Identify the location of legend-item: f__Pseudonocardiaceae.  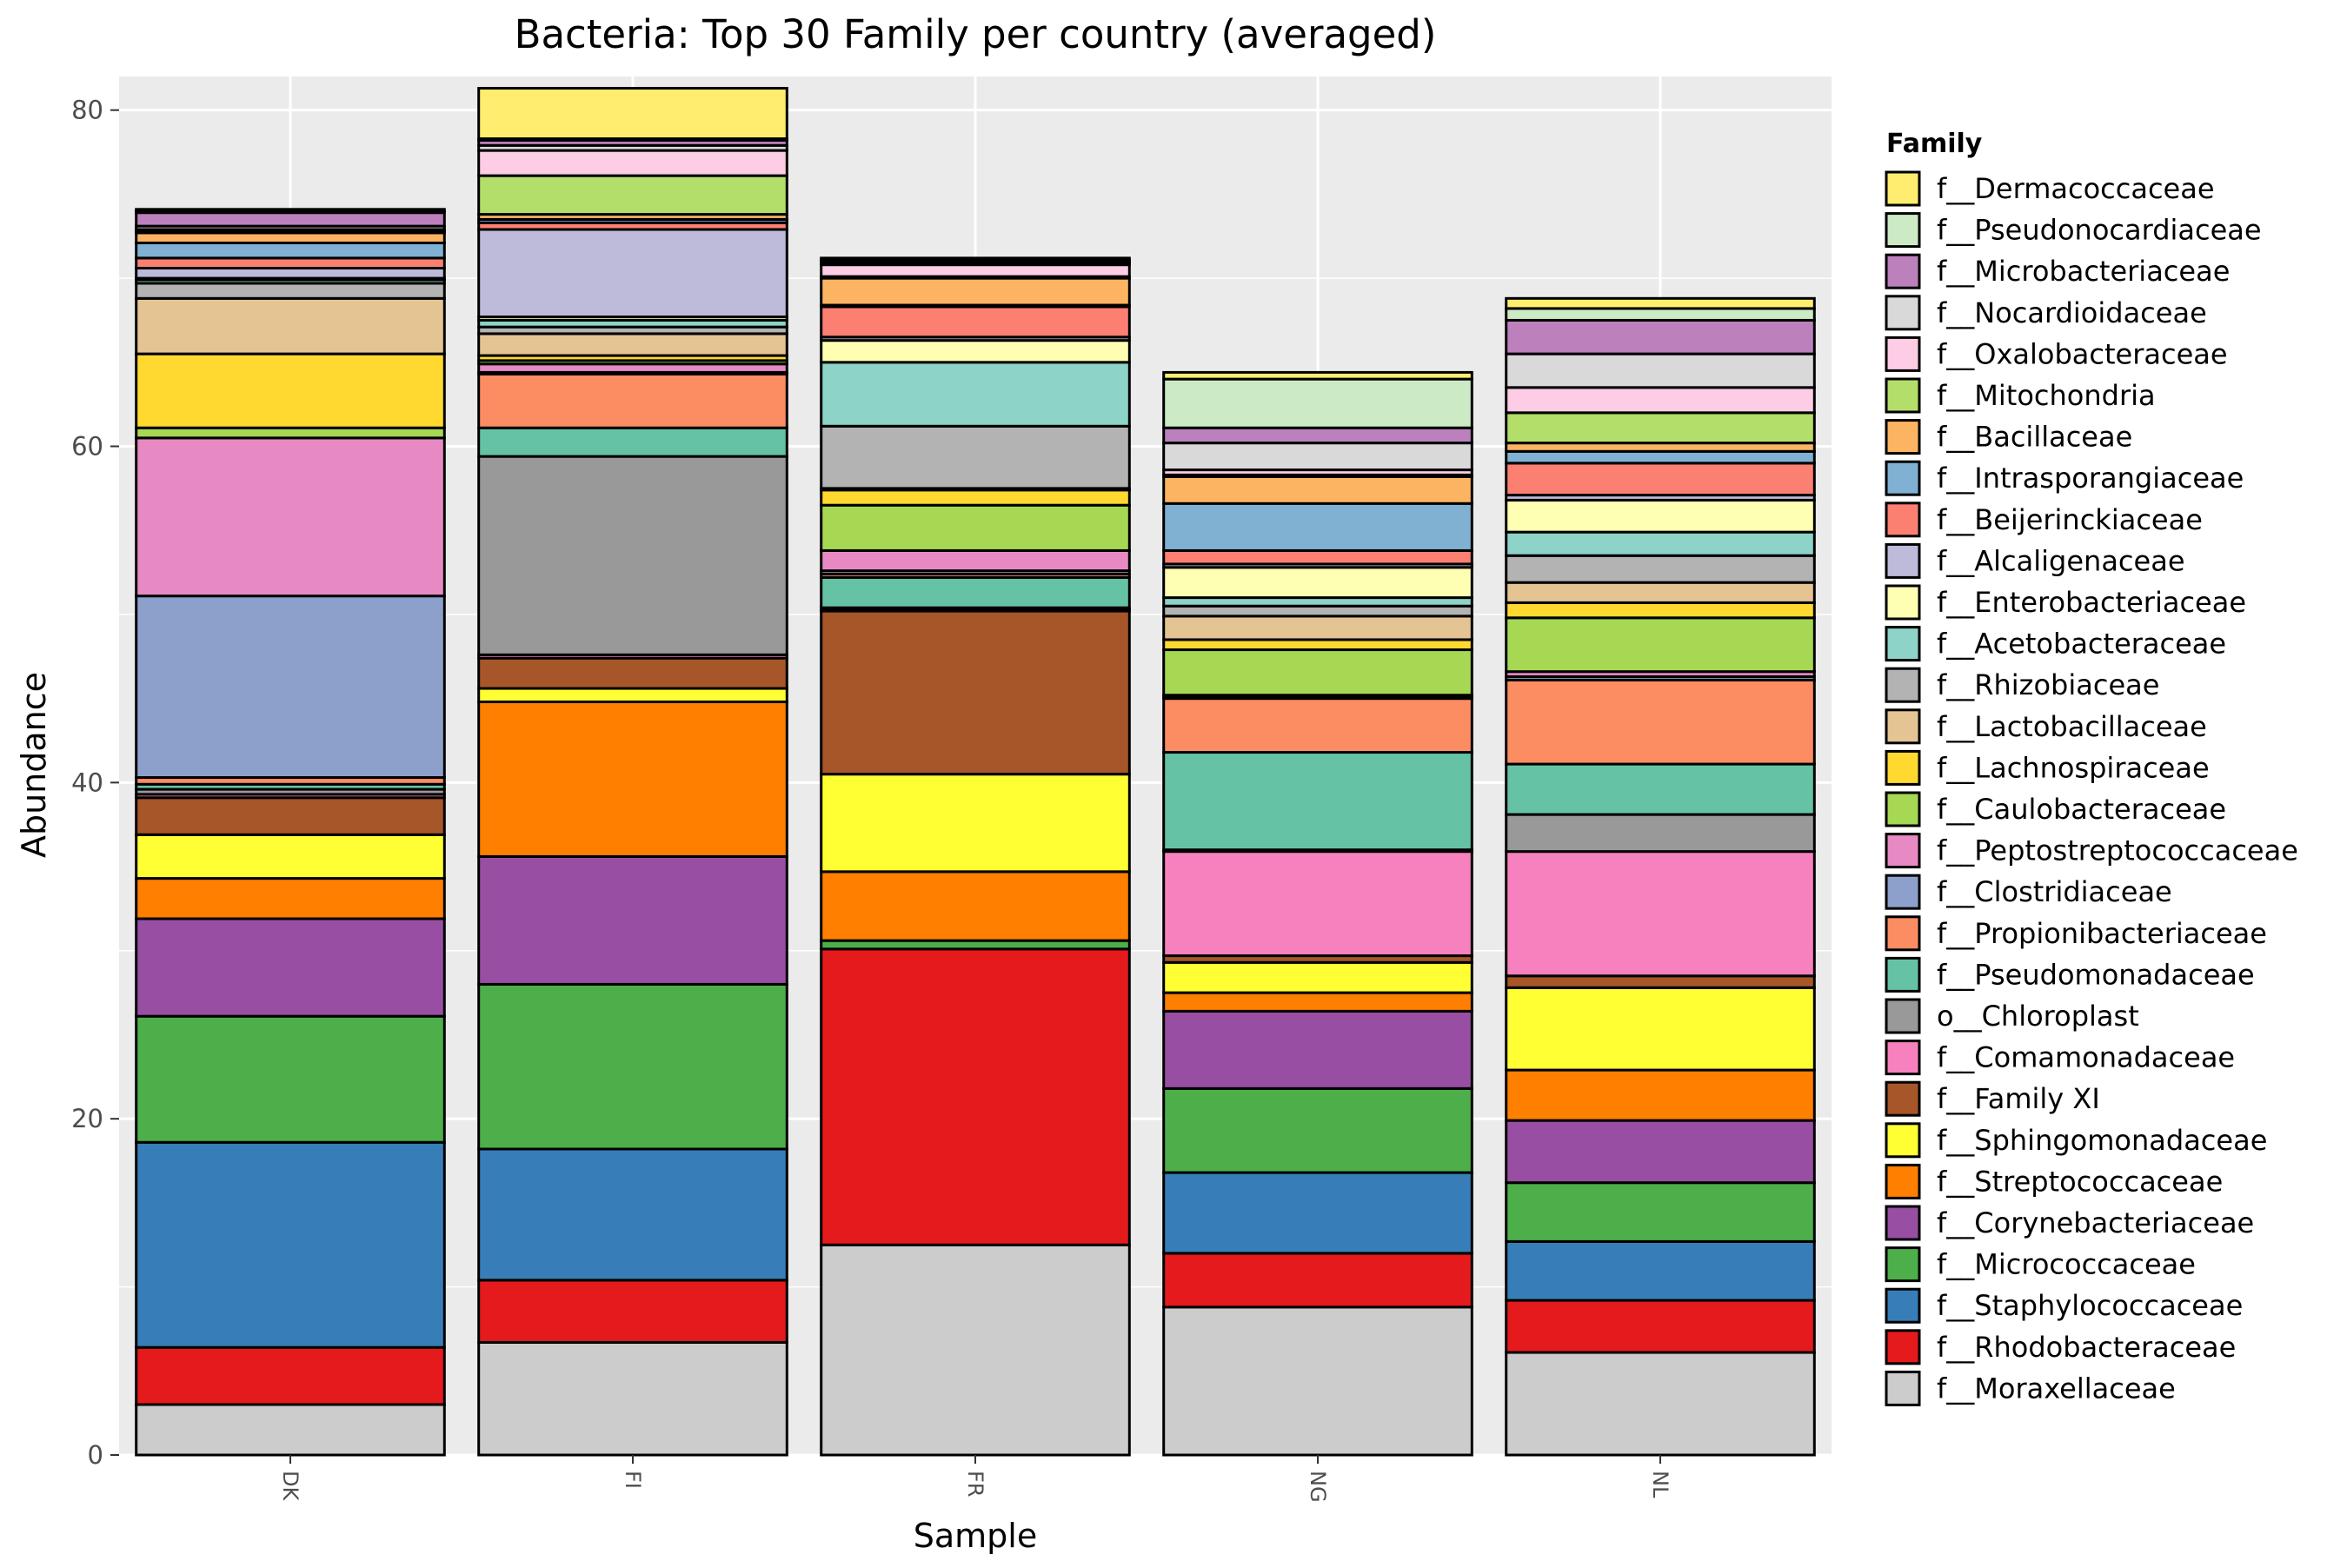
(2073, 230).